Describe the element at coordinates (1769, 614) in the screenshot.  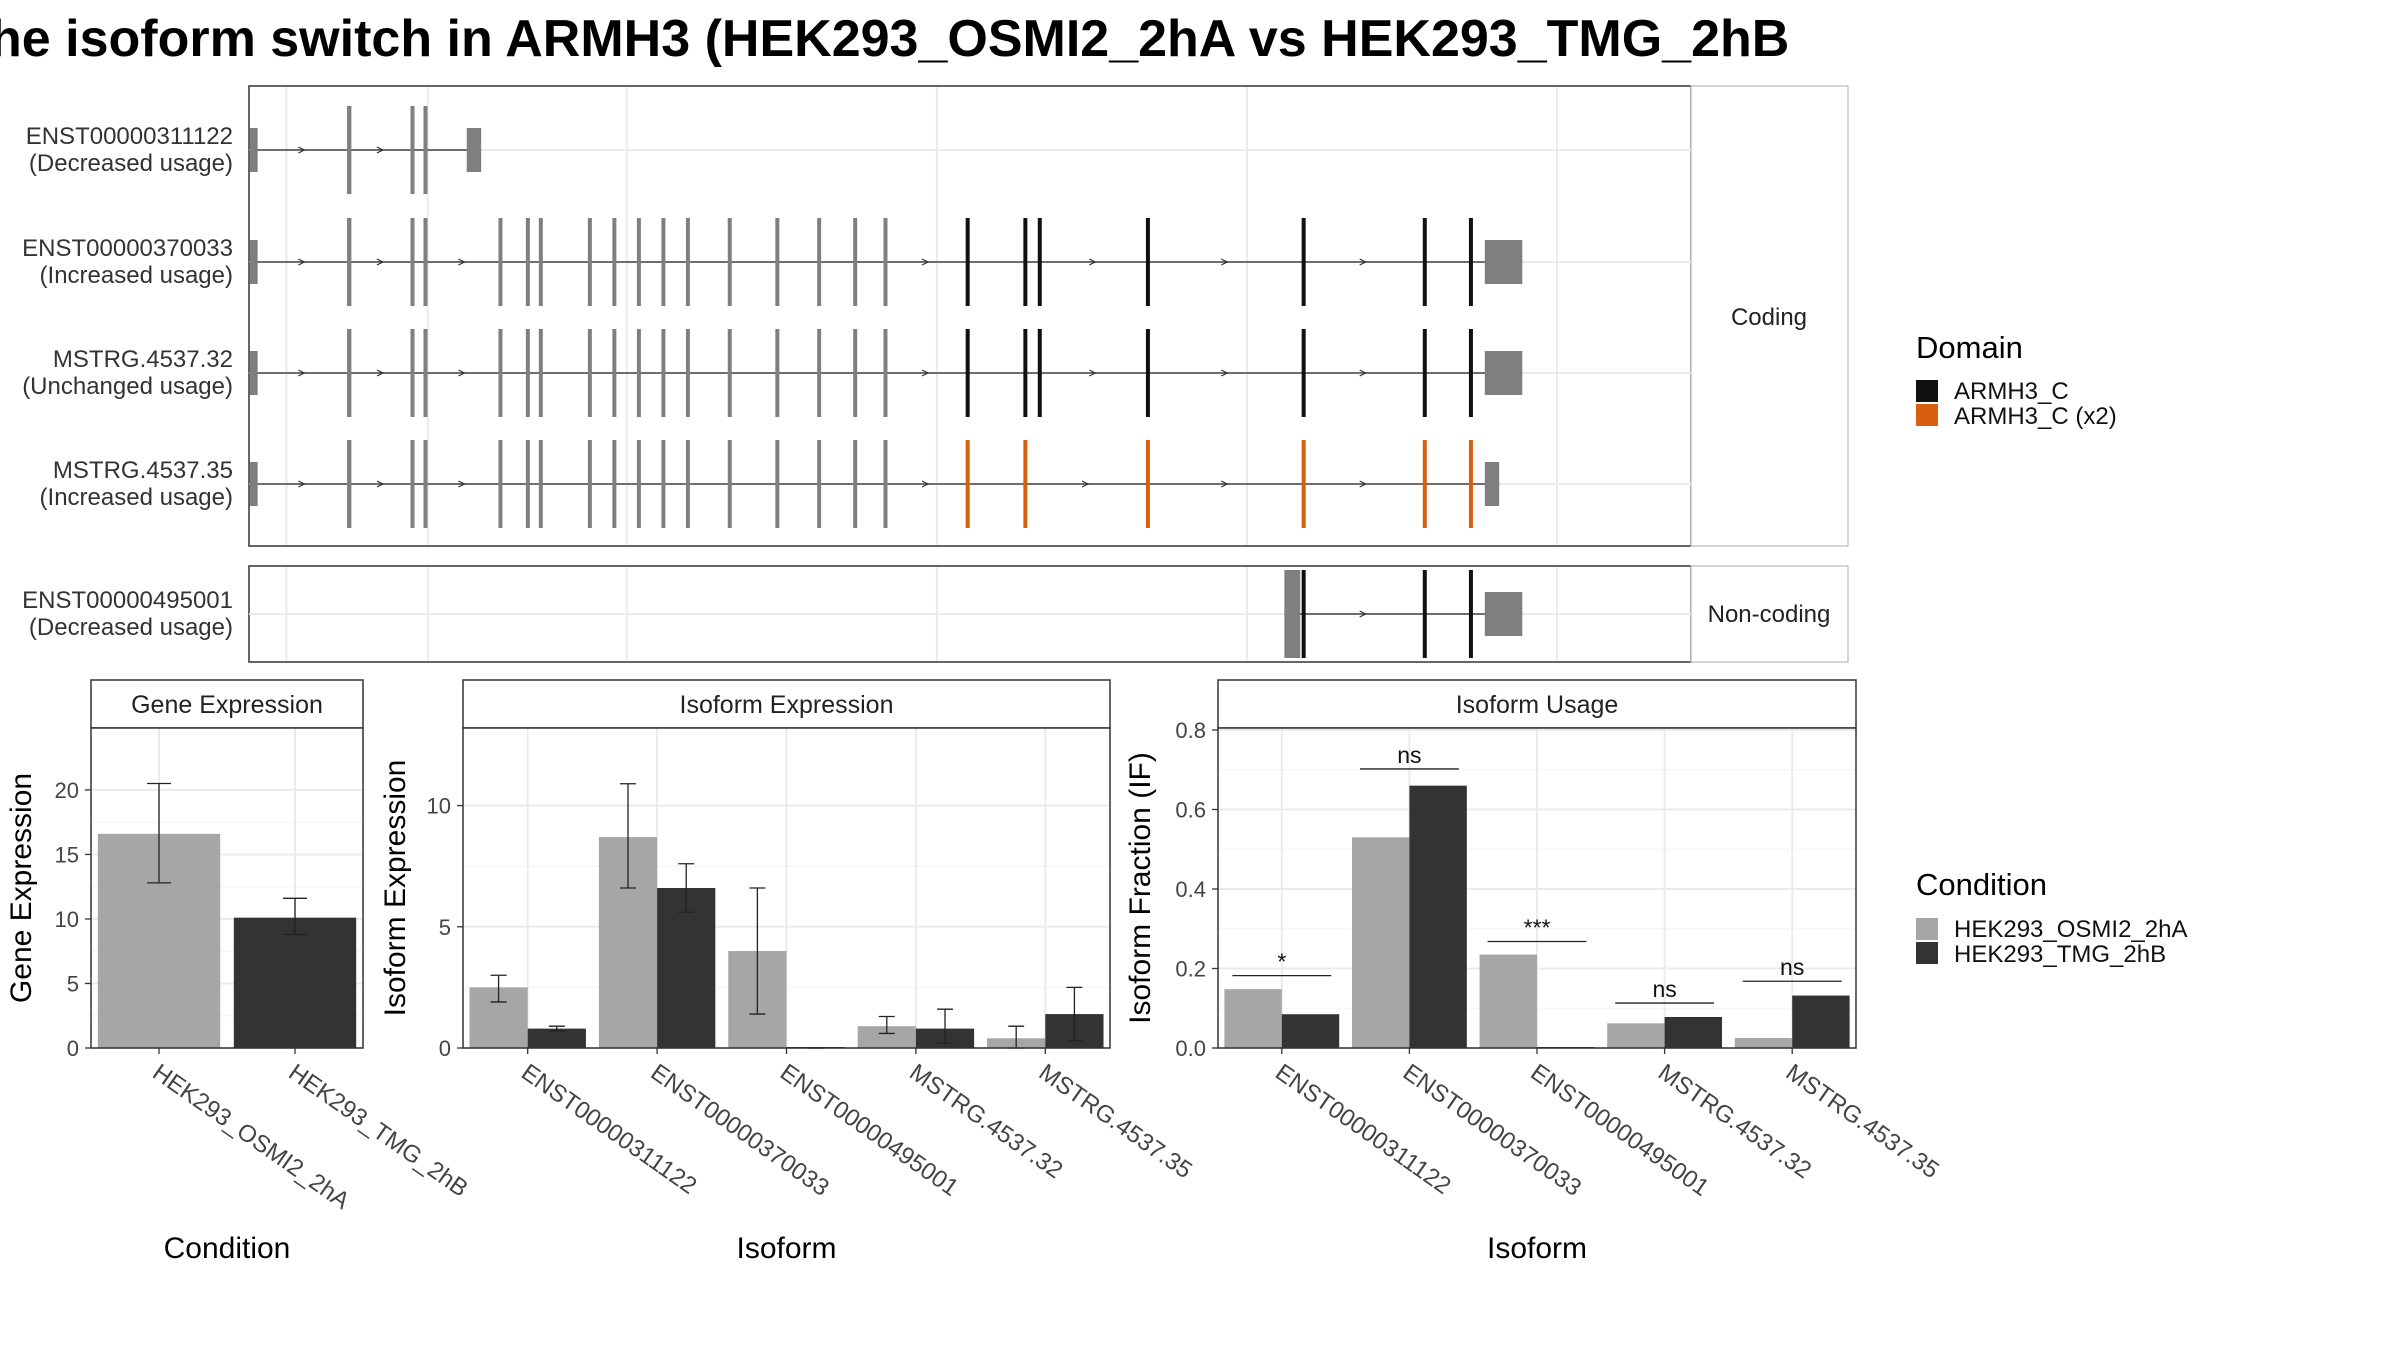
I see `facet-label-noncoding: Non-coding` at that location.